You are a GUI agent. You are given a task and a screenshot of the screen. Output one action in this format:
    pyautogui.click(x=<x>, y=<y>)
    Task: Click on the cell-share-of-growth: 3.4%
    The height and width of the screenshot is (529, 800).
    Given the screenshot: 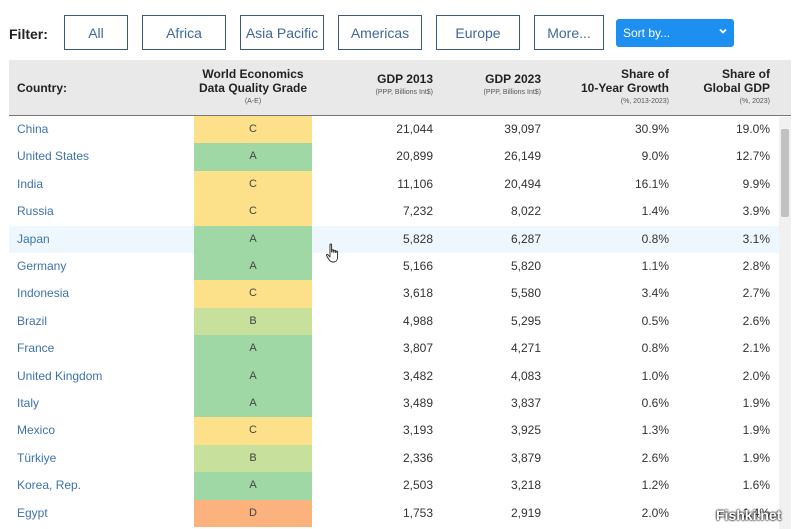 What is the action you would take?
    pyautogui.click(x=655, y=293)
    